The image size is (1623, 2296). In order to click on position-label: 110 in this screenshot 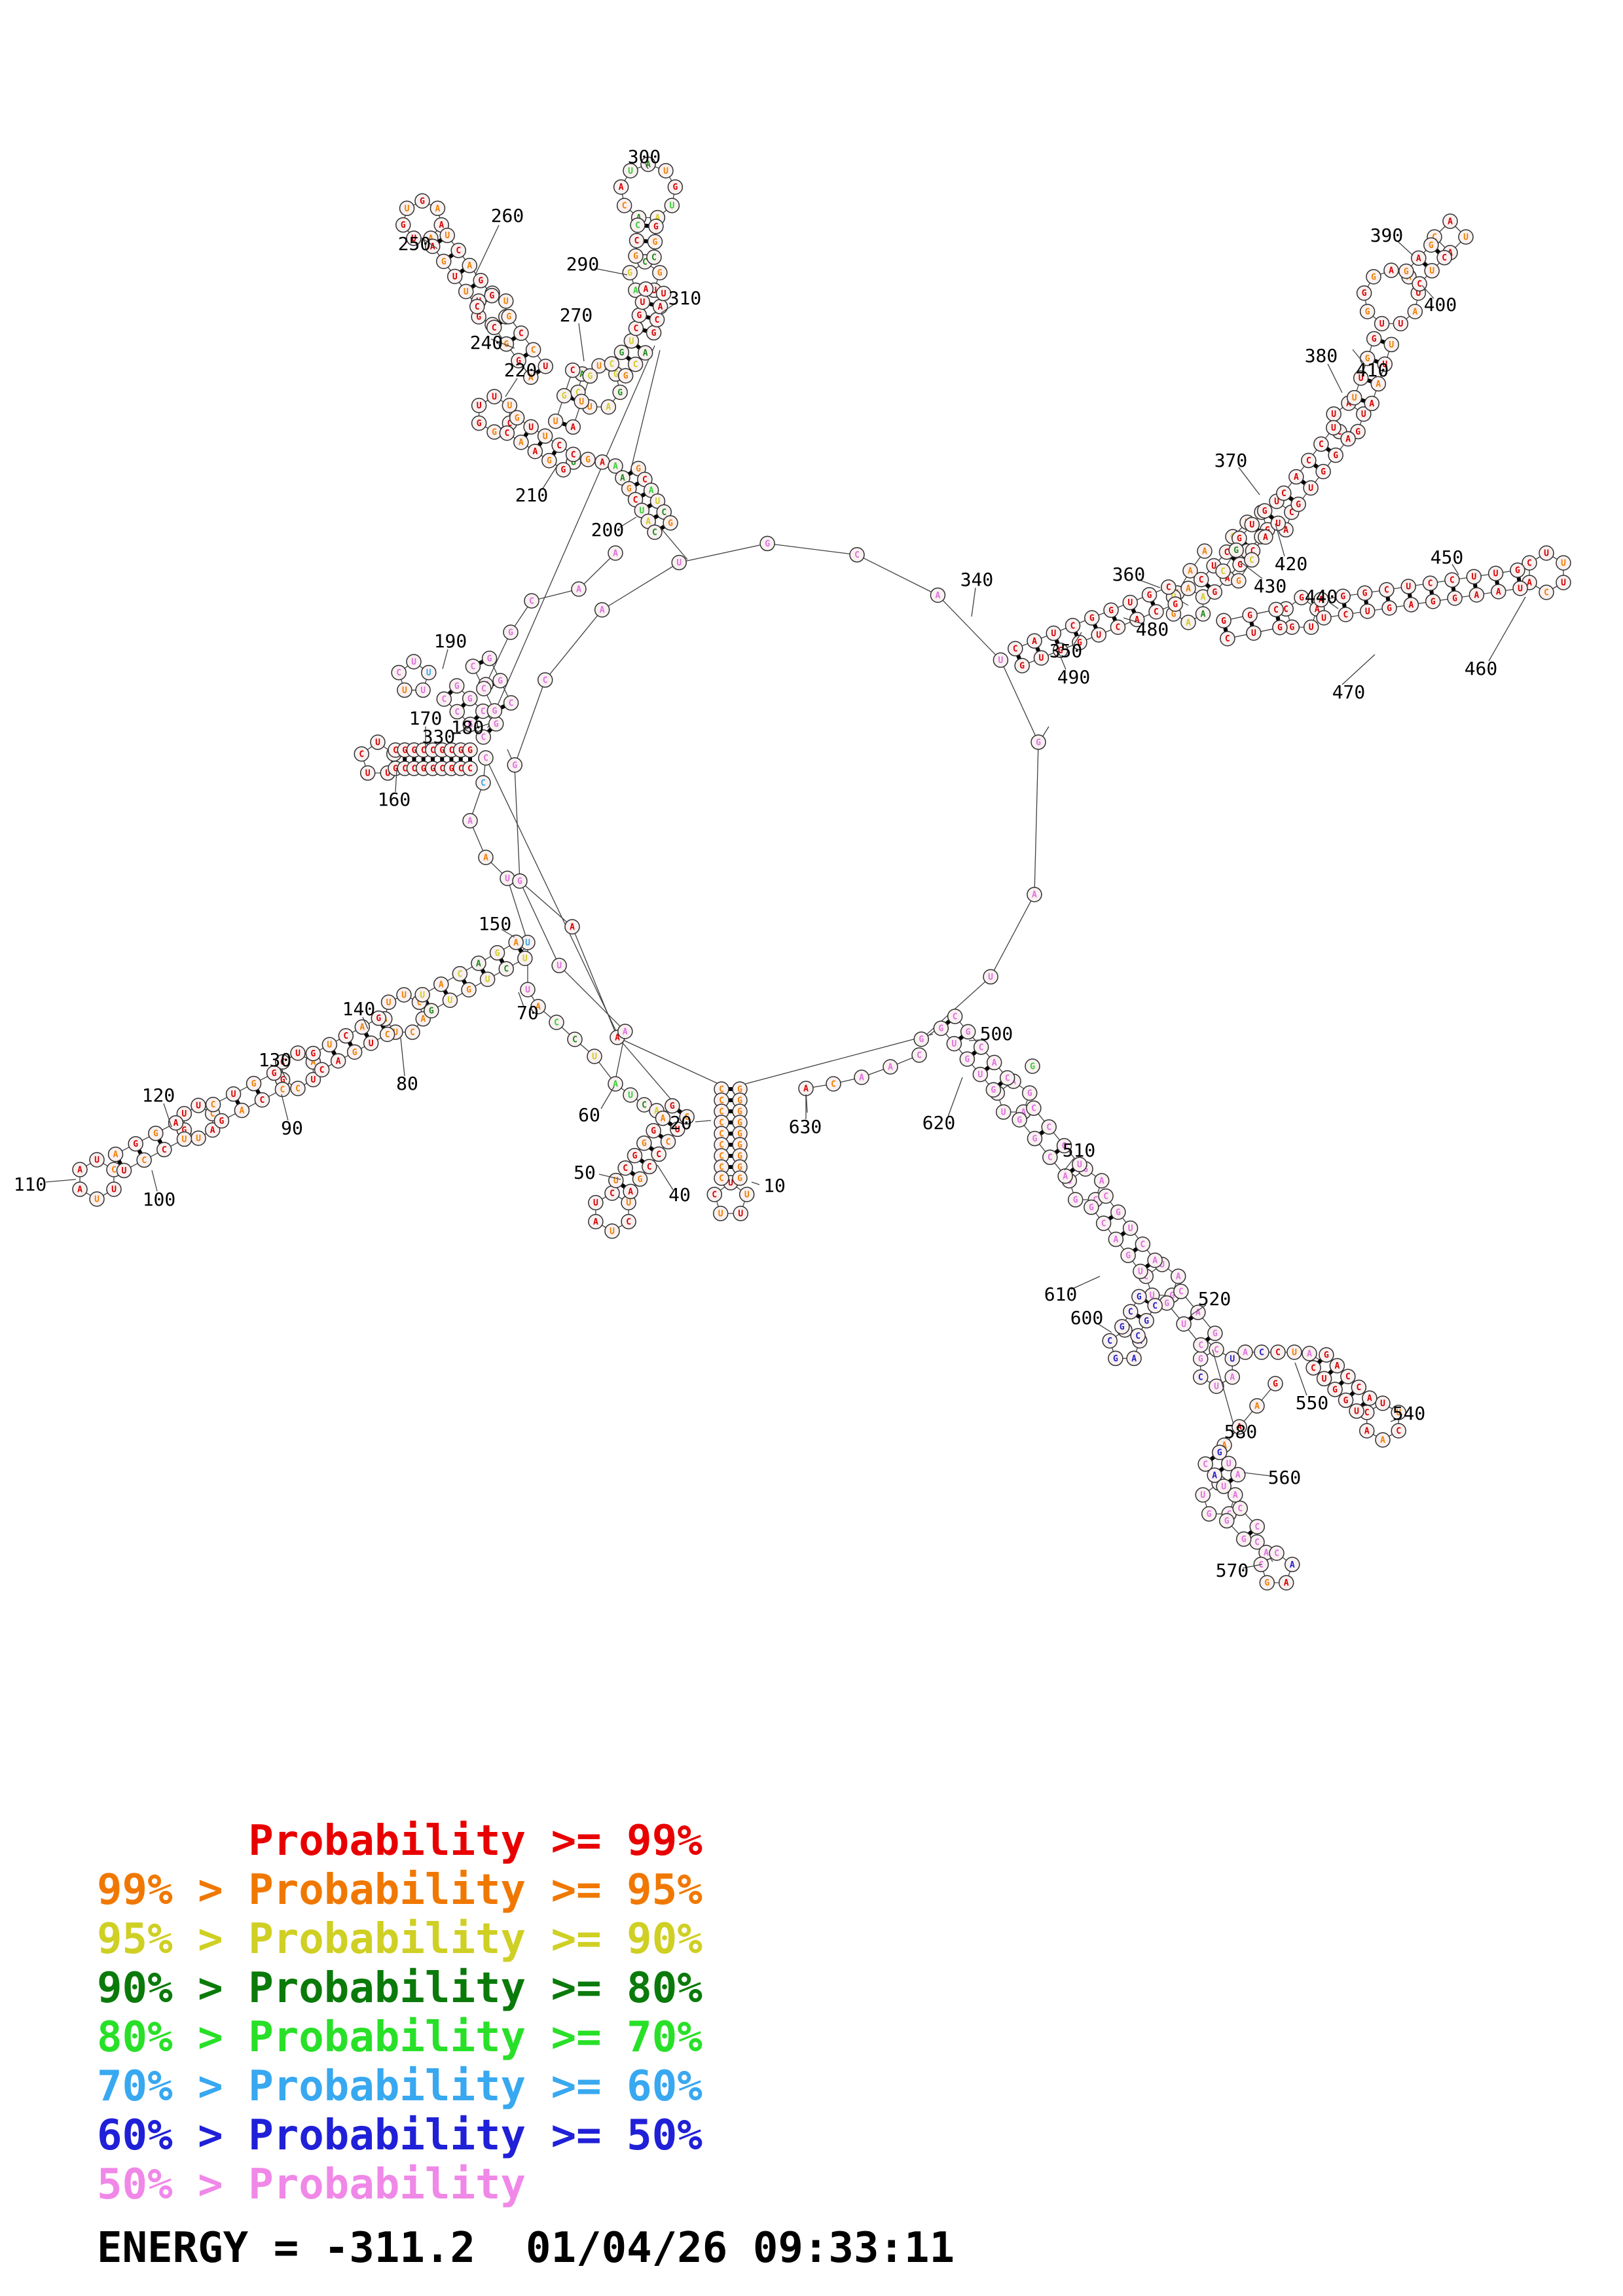, I will do `click(30, 1184)`.